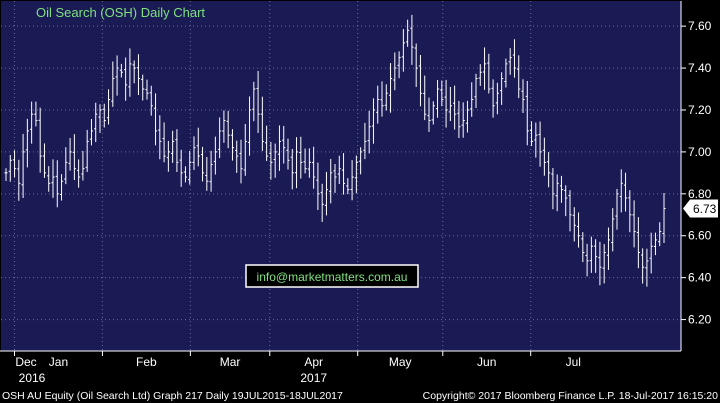 The image size is (720, 403). What do you see at coordinates (700, 110) in the screenshot?
I see `y-tick-label: 7.20` at bounding box center [700, 110].